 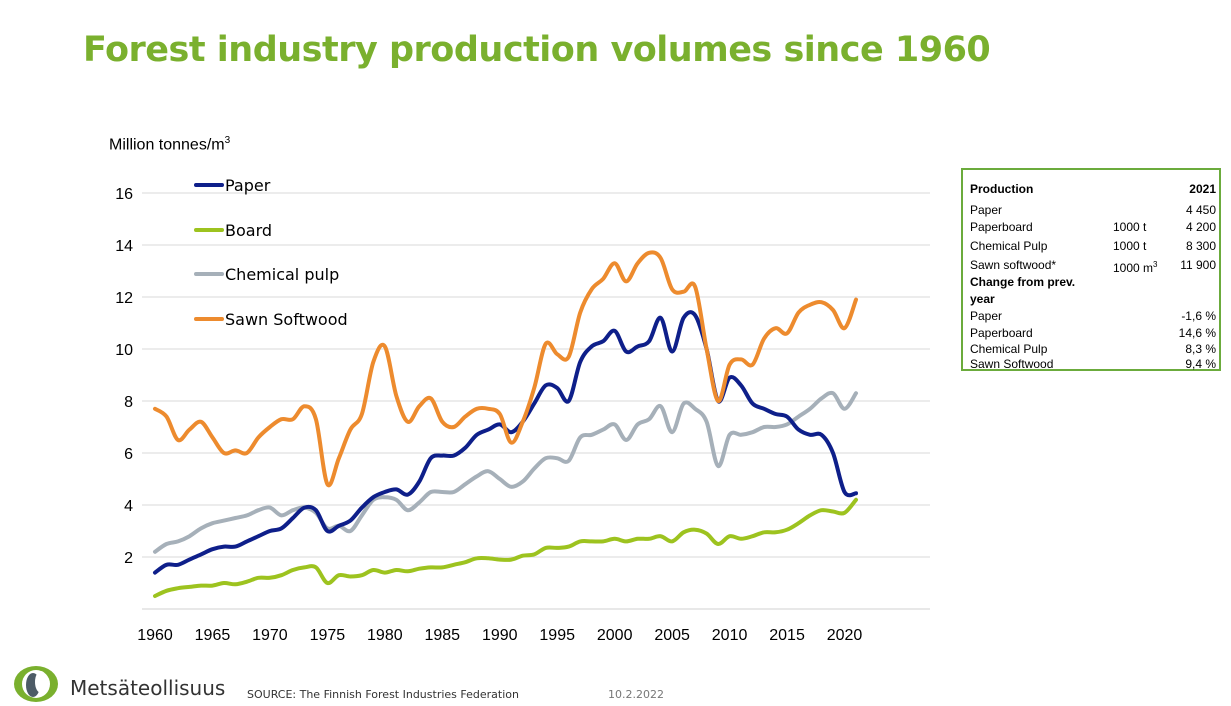 I want to click on series-line-board, so click(x=505, y=547).